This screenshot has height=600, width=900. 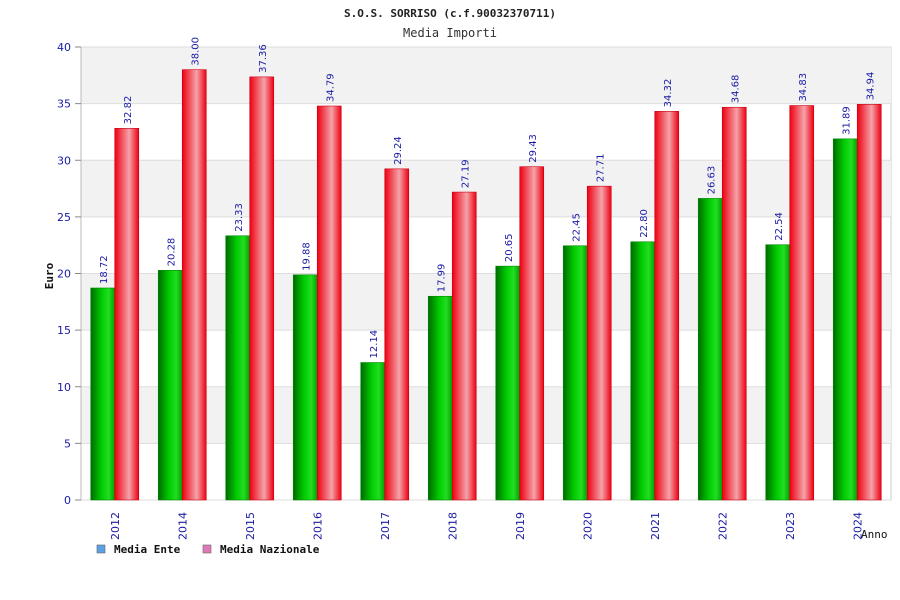 I want to click on data-label: 22.45, so click(x=576, y=227).